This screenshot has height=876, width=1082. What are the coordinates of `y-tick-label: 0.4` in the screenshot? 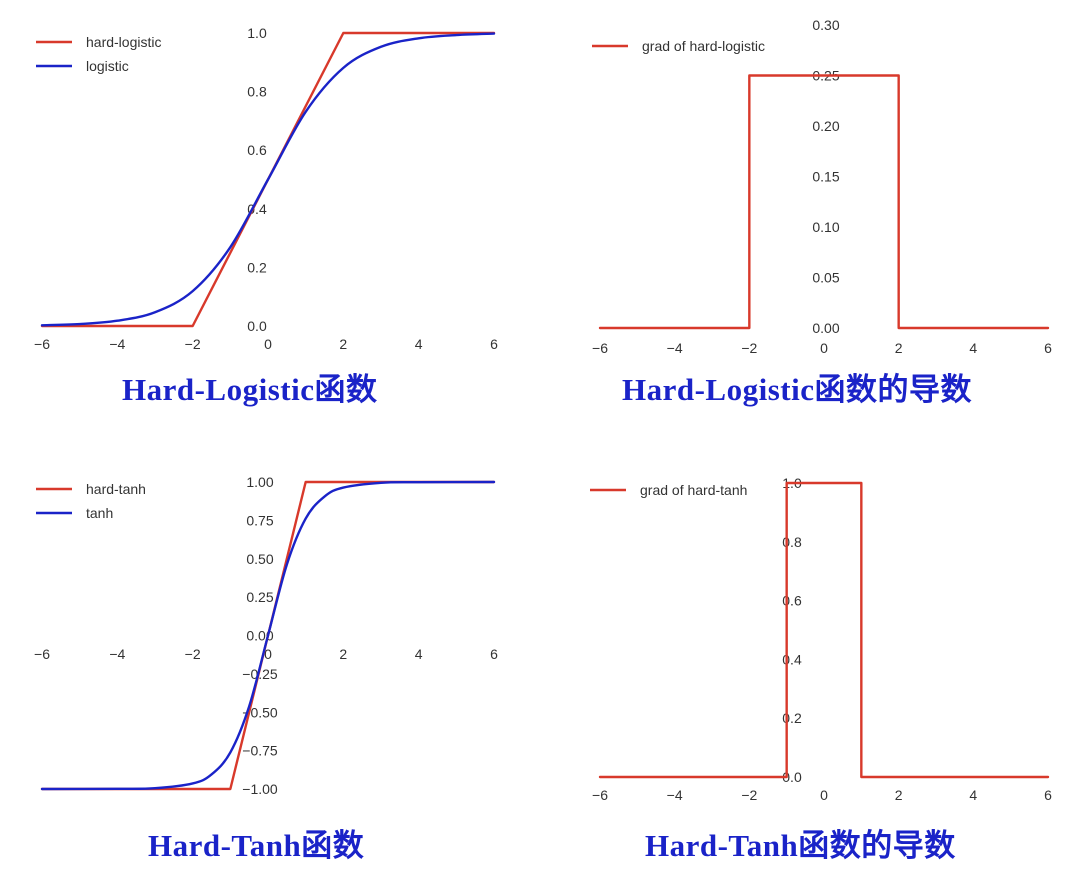 It's located at (792, 659).